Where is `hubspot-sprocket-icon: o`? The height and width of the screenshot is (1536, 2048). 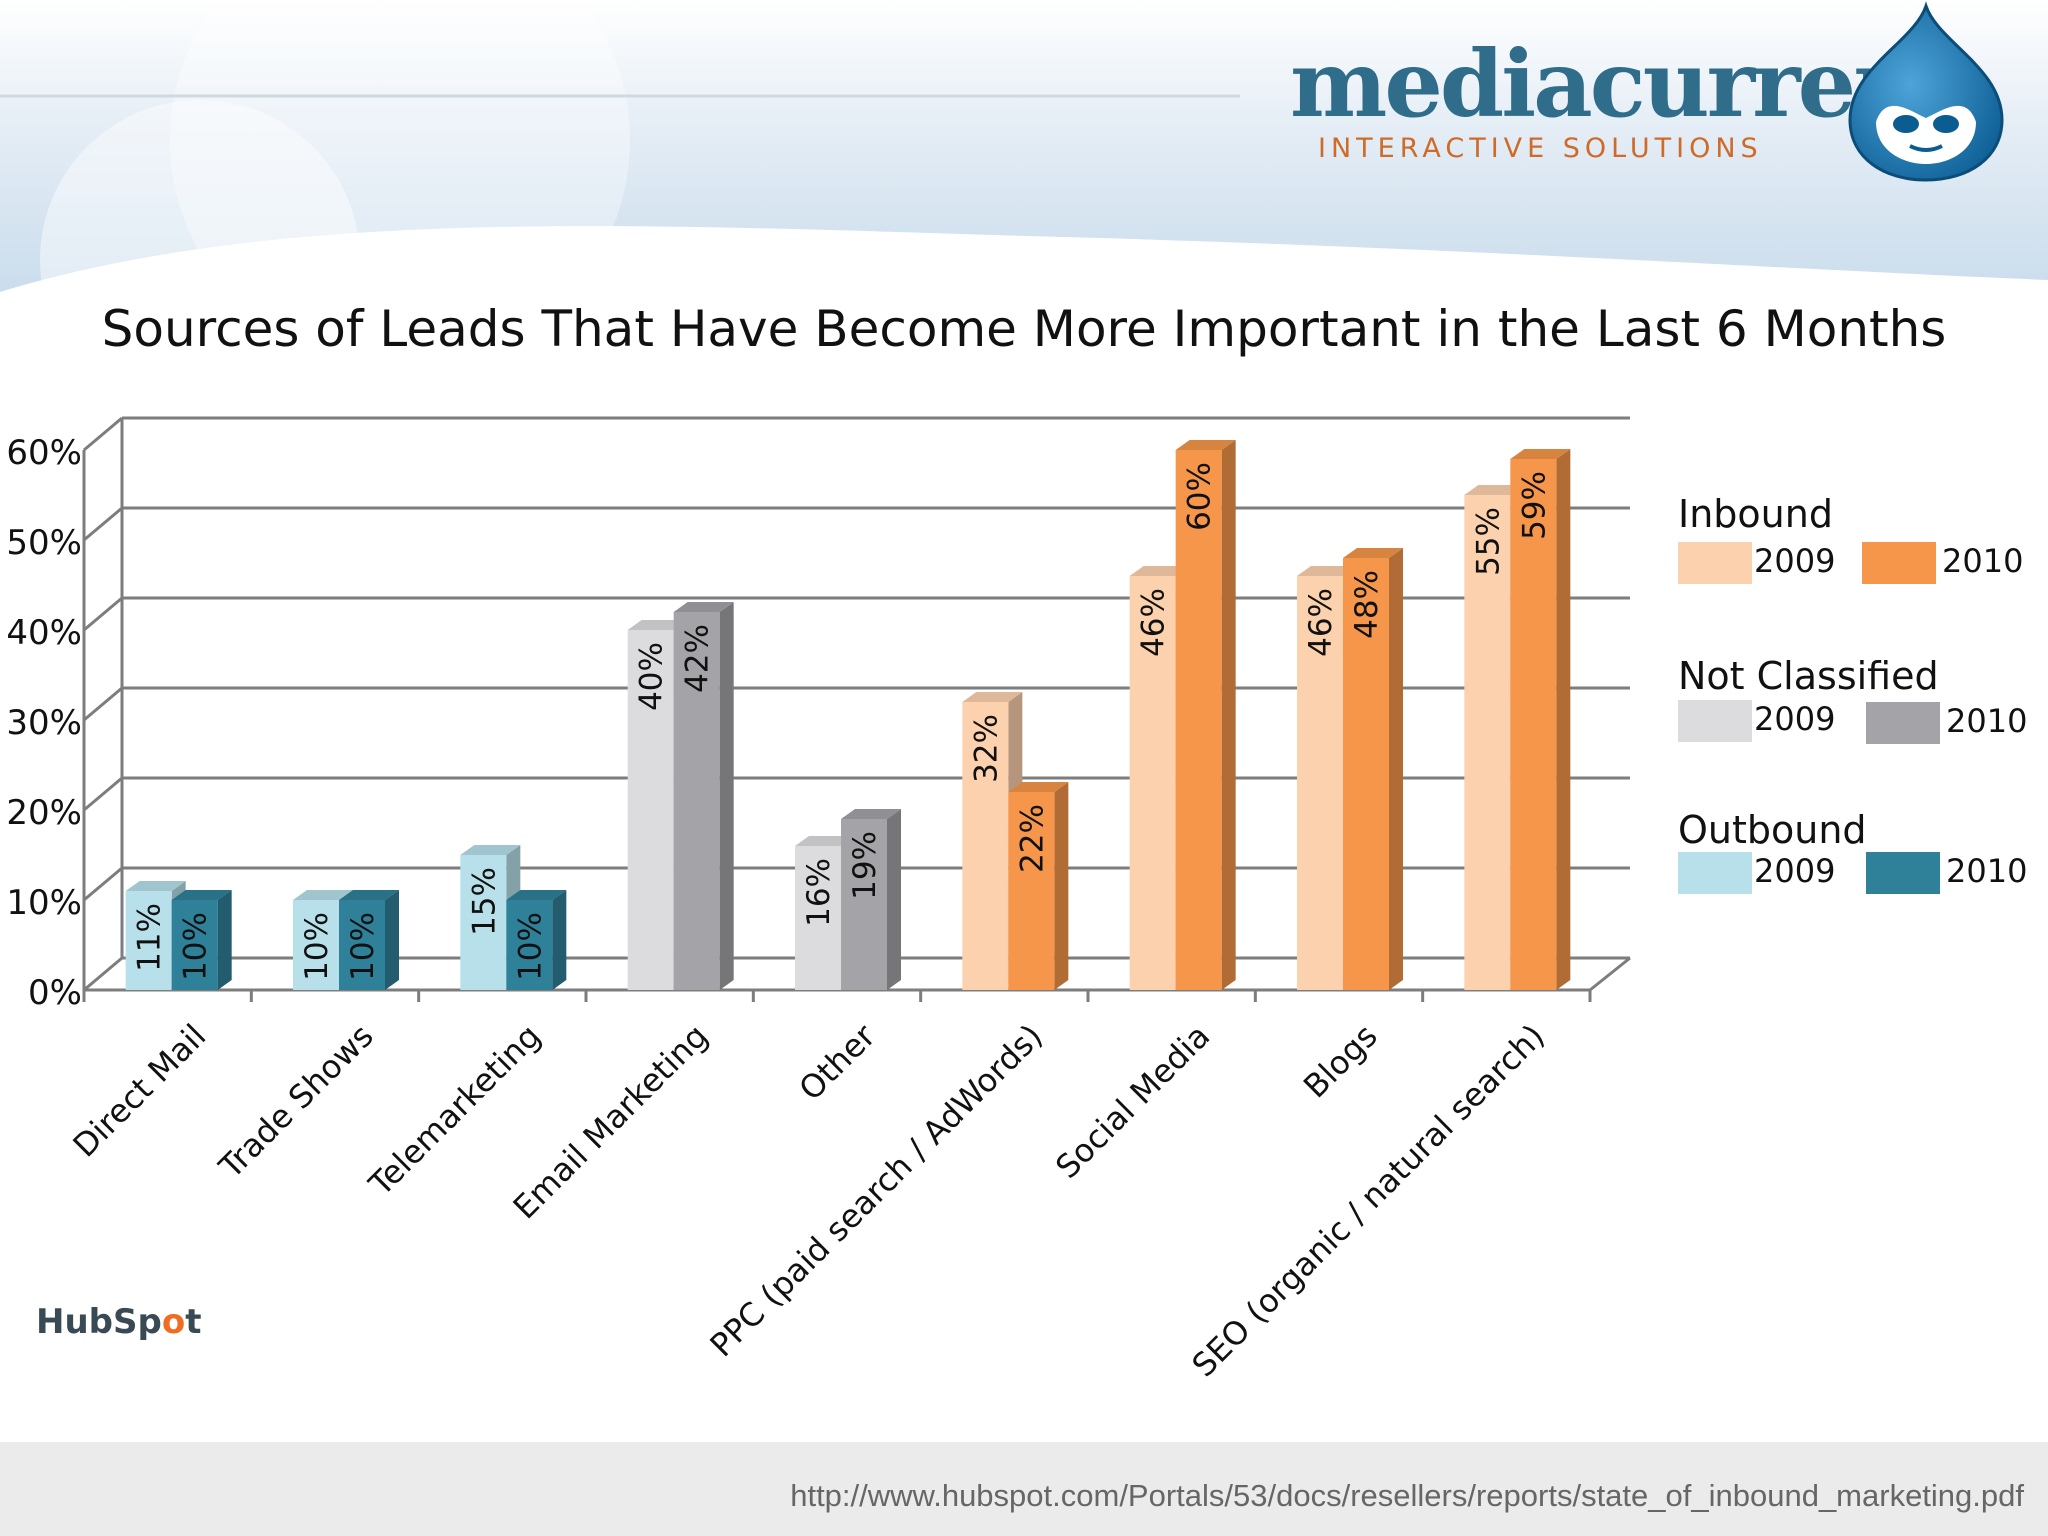 hubspot-sprocket-icon: o is located at coordinates (173, 1322).